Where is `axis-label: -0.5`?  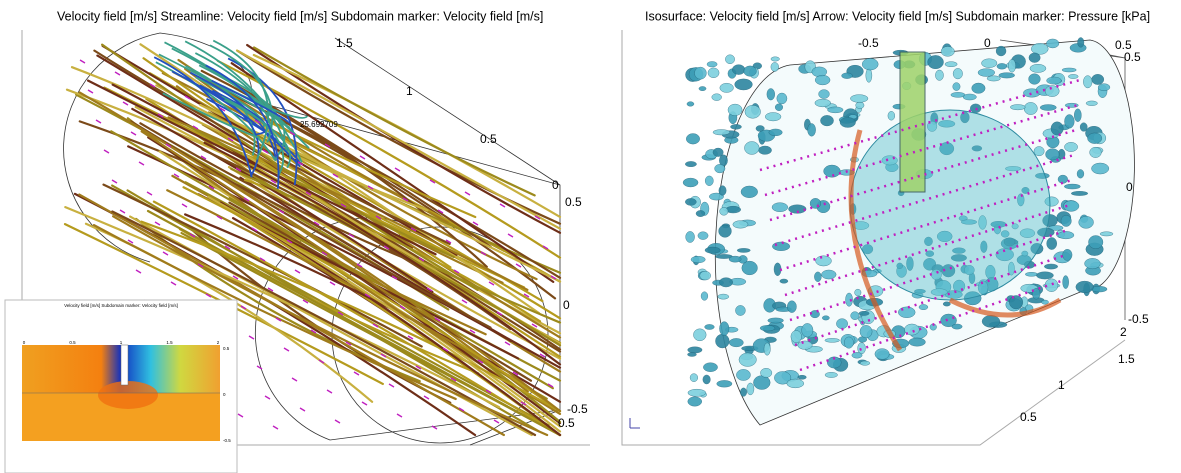 axis-label: -0.5 is located at coordinates (1138, 319).